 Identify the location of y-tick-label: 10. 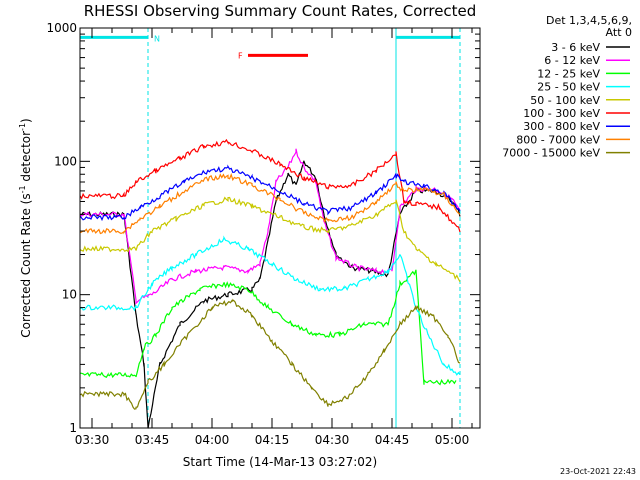
(69, 295).